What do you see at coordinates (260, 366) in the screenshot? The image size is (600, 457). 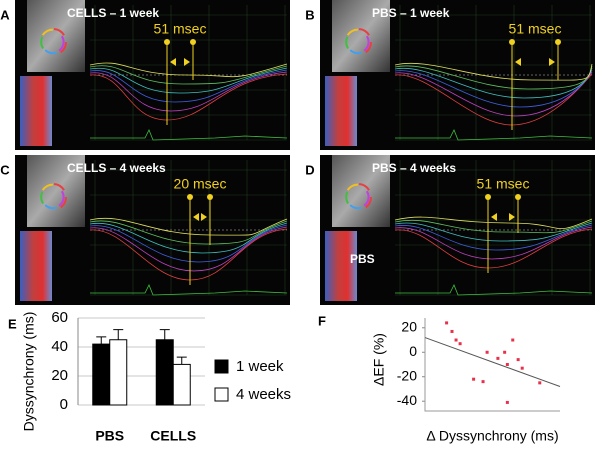 I see `legend-label: 1 week` at bounding box center [260, 366].